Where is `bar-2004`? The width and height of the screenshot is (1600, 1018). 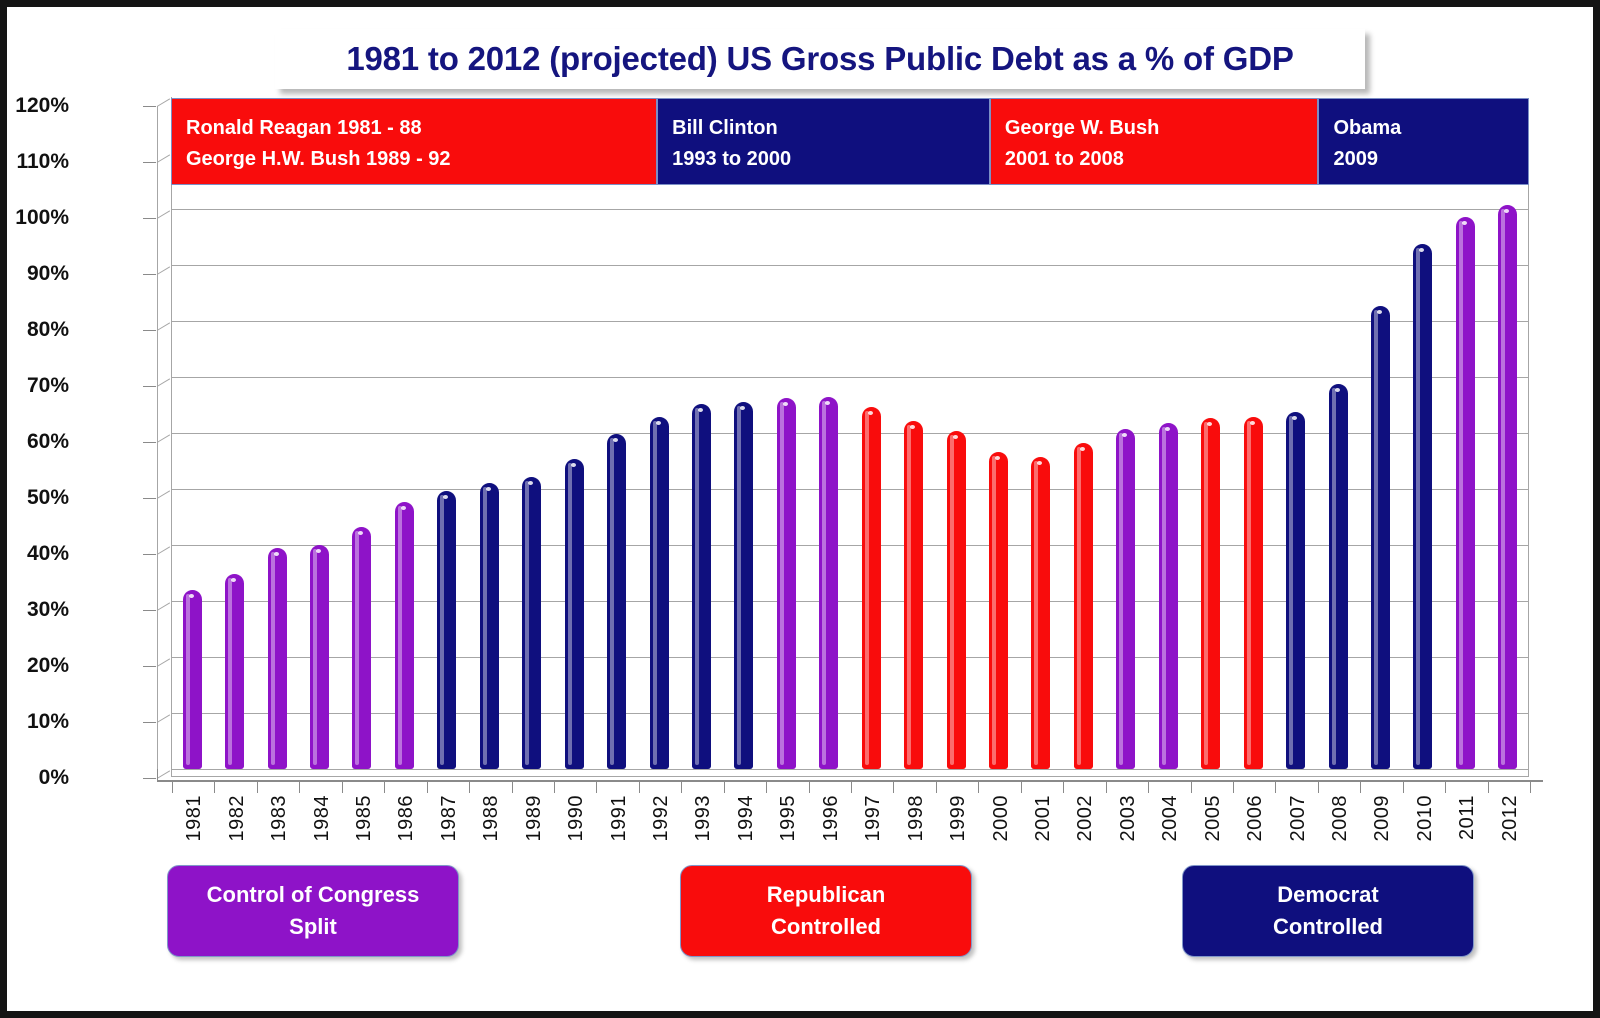 bar-2004 is located at coordinates (1168, 595).